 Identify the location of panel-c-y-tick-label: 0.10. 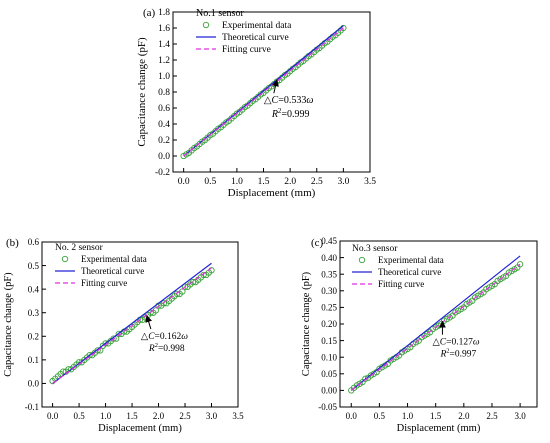
(329, 357).